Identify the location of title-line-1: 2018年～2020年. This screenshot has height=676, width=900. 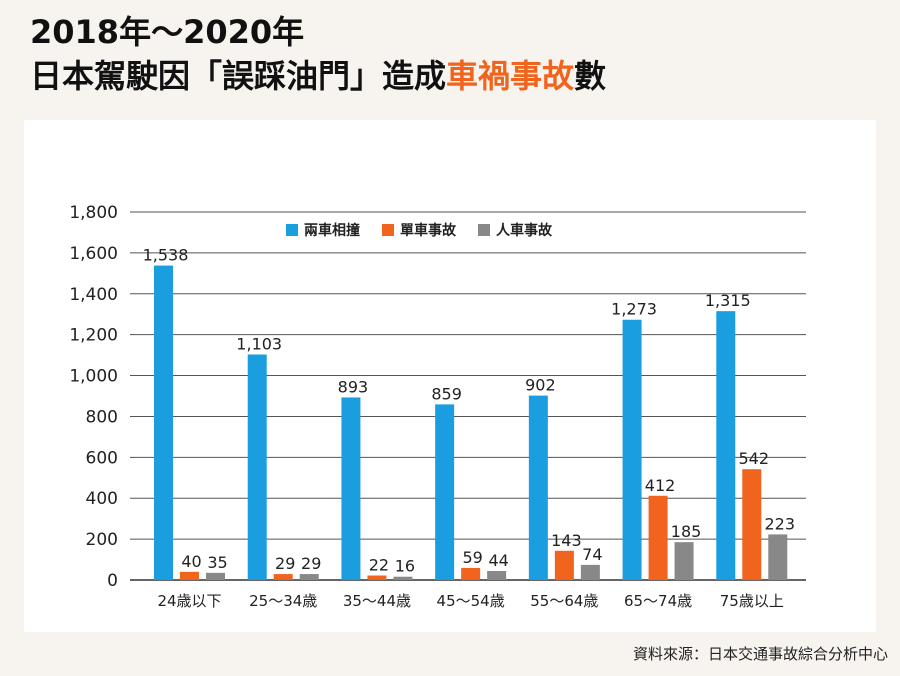
(167, 32).